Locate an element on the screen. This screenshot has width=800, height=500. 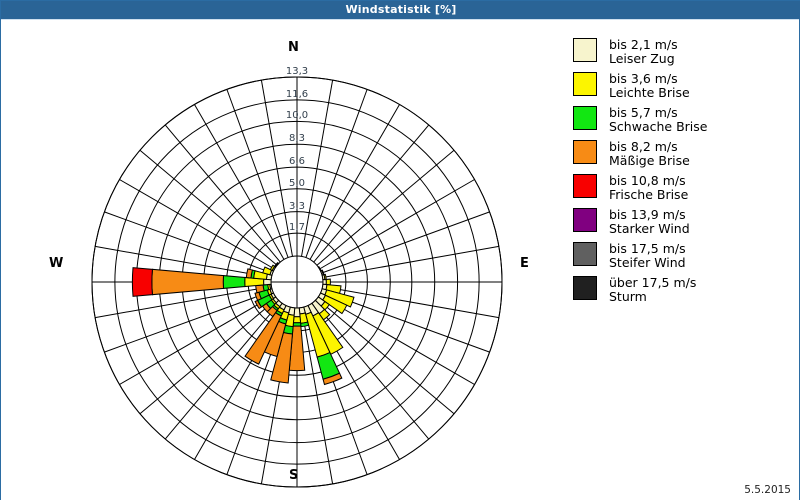
compass-label-north: N is located at coordinates (293, 47).